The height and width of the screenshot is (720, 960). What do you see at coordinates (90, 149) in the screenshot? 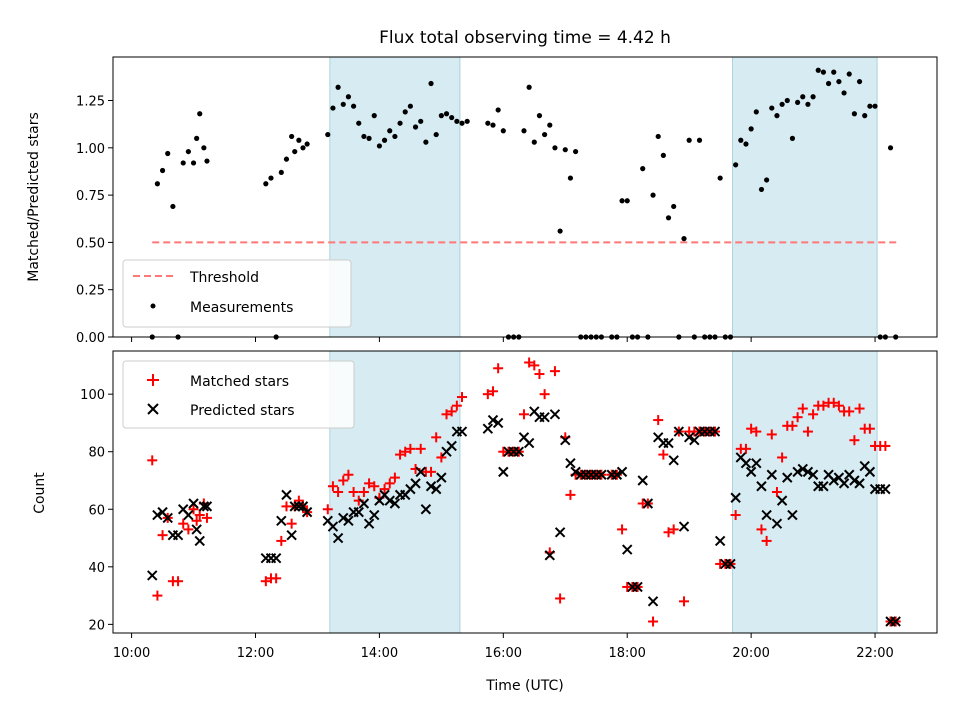
I see `ratio-y-tick-label: 1.00` at bounding box center [90, 149].